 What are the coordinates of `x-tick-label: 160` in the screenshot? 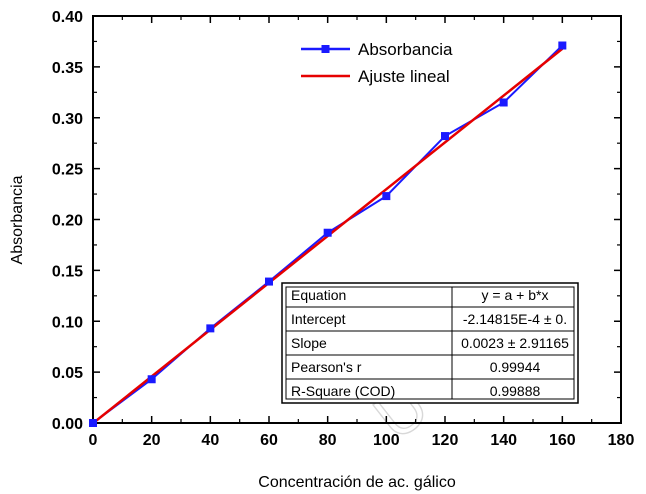 It's located at (562, 440).